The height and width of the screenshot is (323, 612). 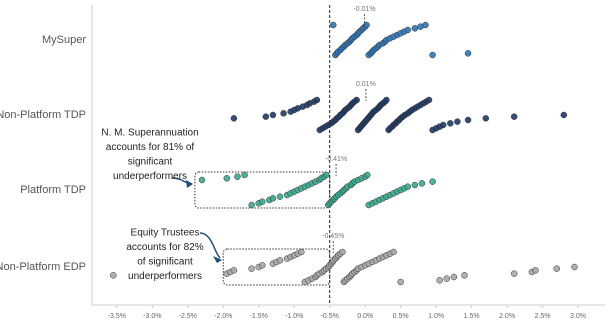 What do you see at coordinates (366, 84) in the screenshot?
I see `median-label: 0.01%` at bounding box center [366, 84].